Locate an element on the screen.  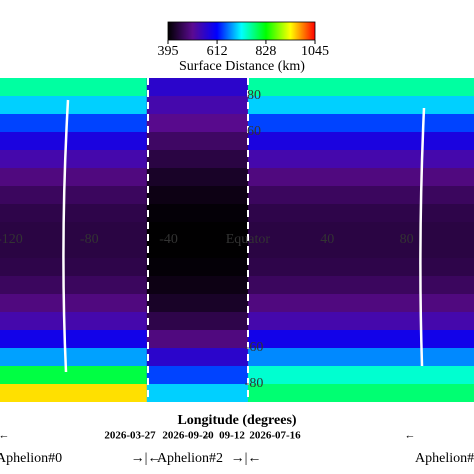
x-tick-label: -80 is located at coordinates (89, 239).